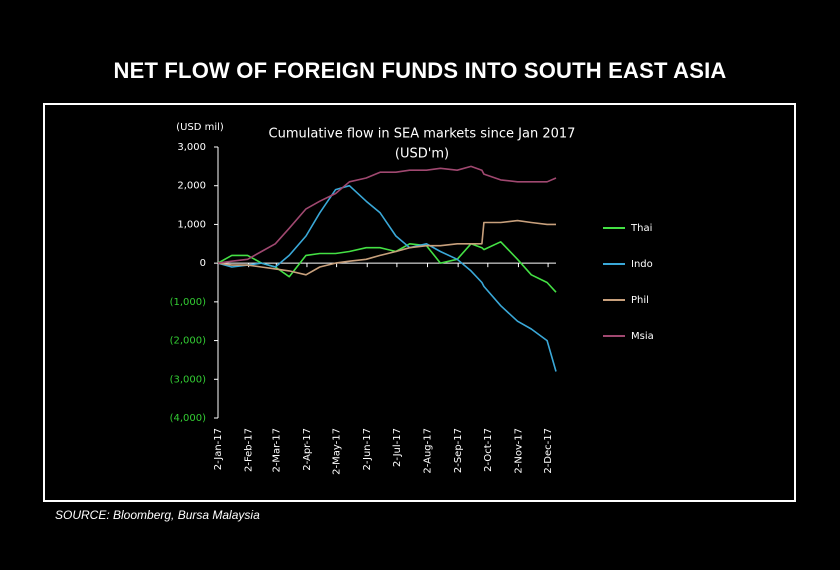 Image resolution: width=840 pixels, height=570 pixels. What do you see at coordinates (488, 450) in the screenshot?
I see `x-tick-label: 2-Oct-17` at bounding box center [488, 450].